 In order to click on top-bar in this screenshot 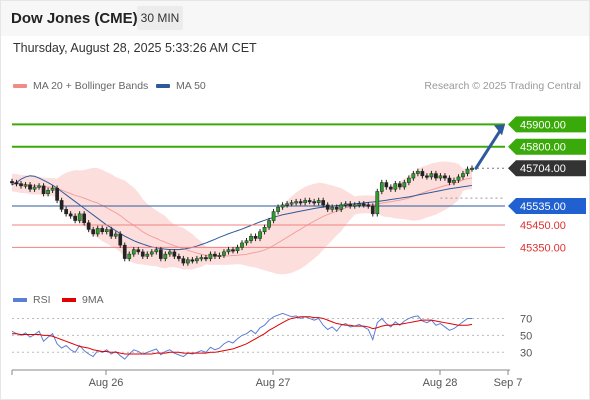, I will do `click(295, 18)`.